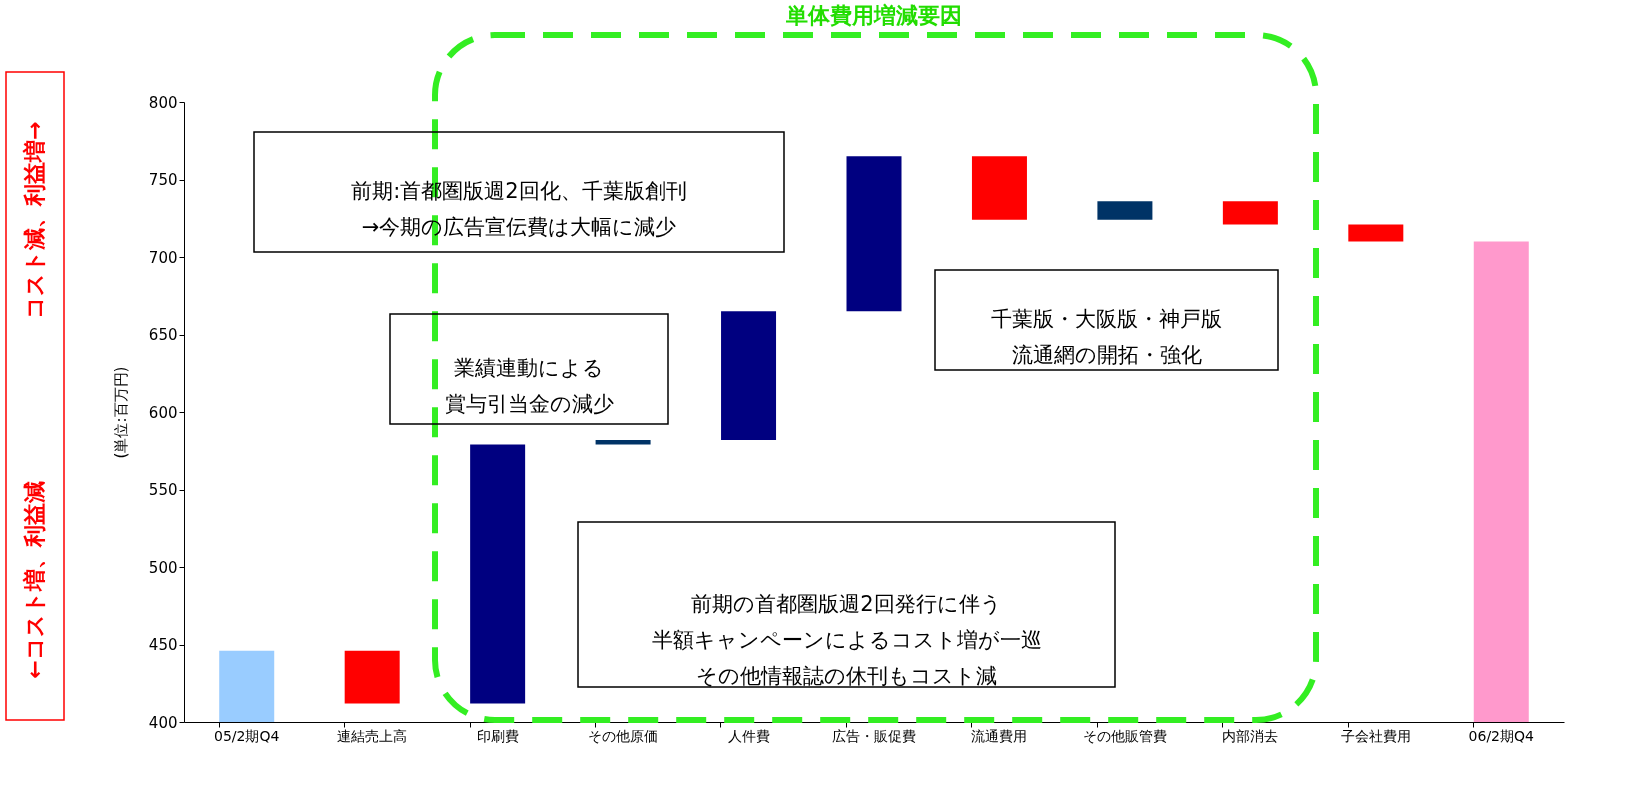 The image size is (1650, 806). Describe the element at coordinates (163, 567) in the screenshot. I see `y-tick-label: 500` at that location.